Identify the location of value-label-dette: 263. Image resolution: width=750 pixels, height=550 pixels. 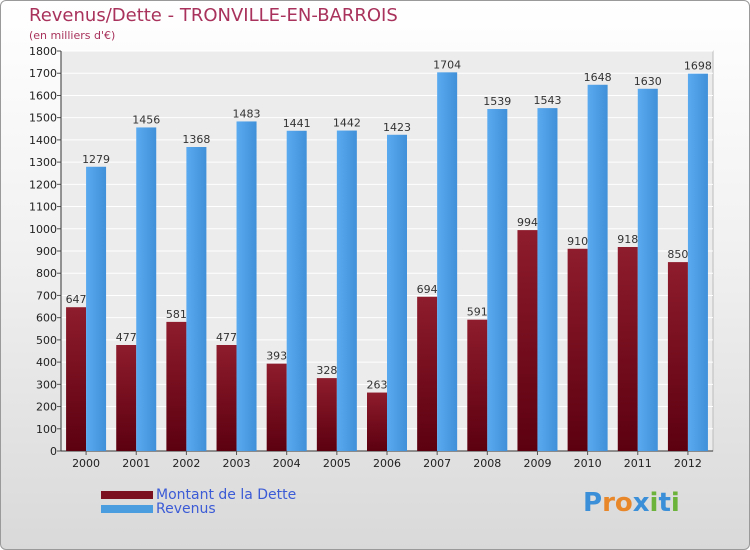
(377, 385).